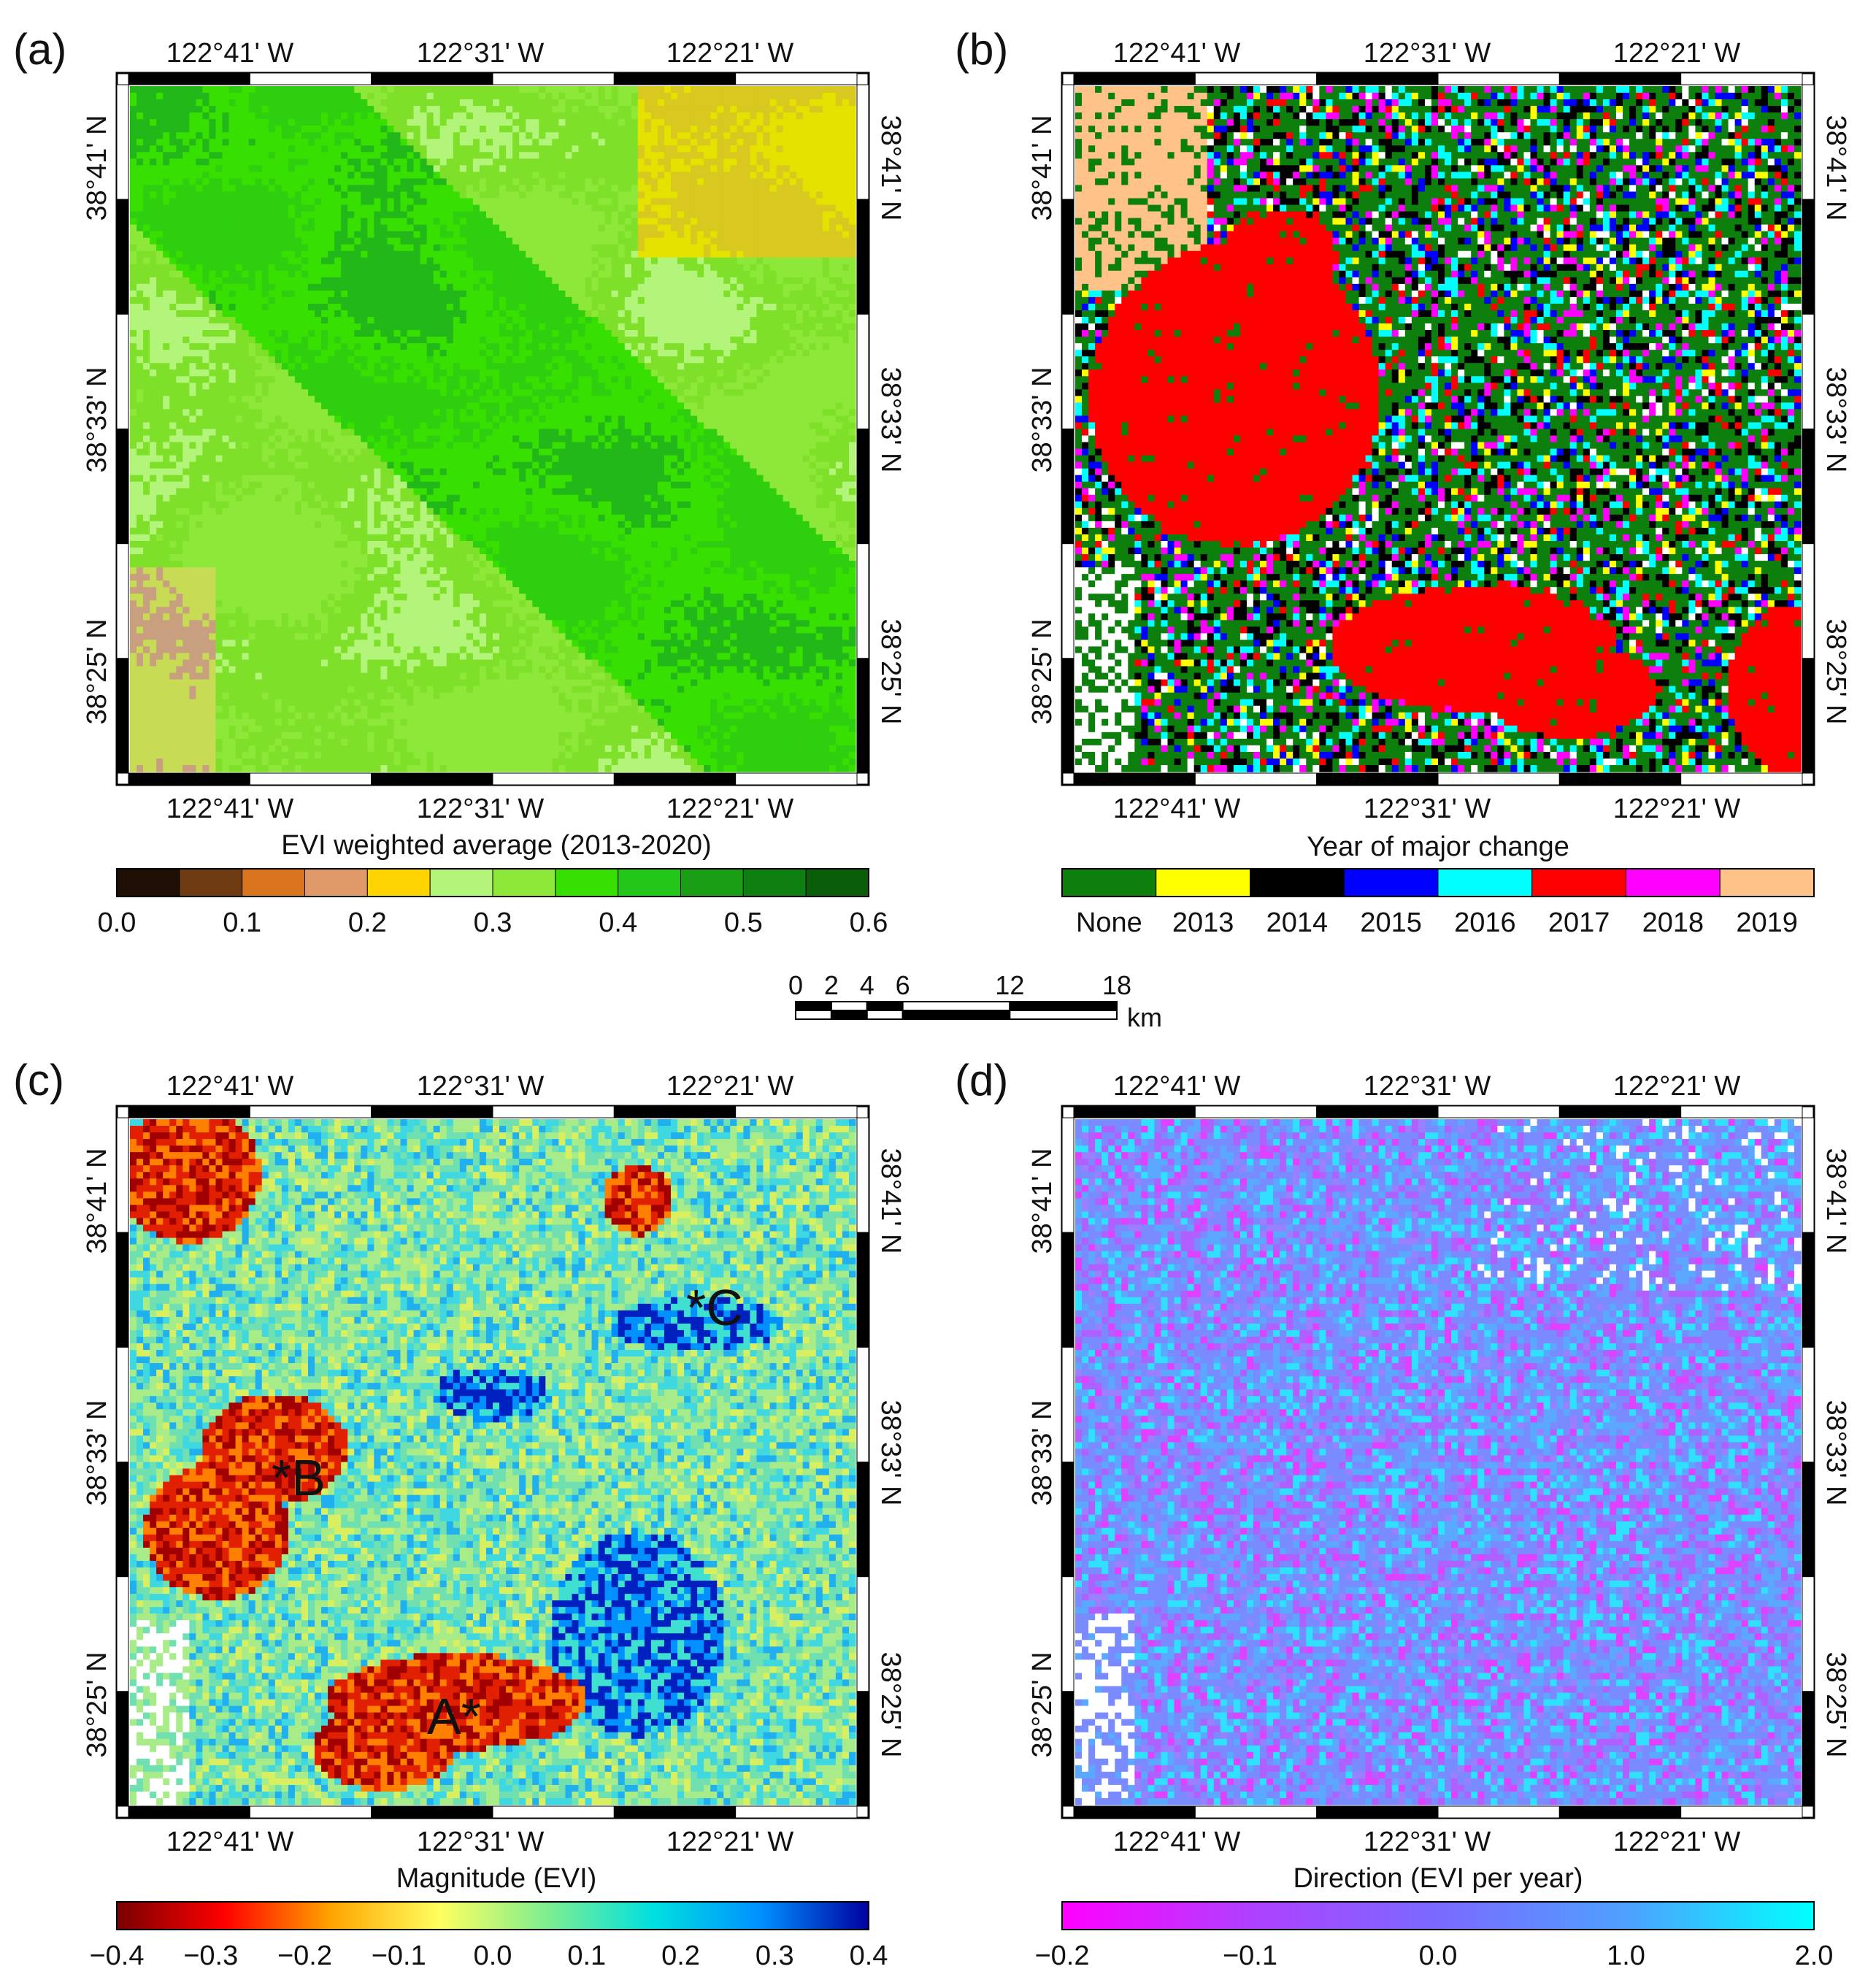  What do you see at coordinates (1391, 923) in the screenshot?
I see `legend-category-label: 2015` at bounding box center [1391, 923].